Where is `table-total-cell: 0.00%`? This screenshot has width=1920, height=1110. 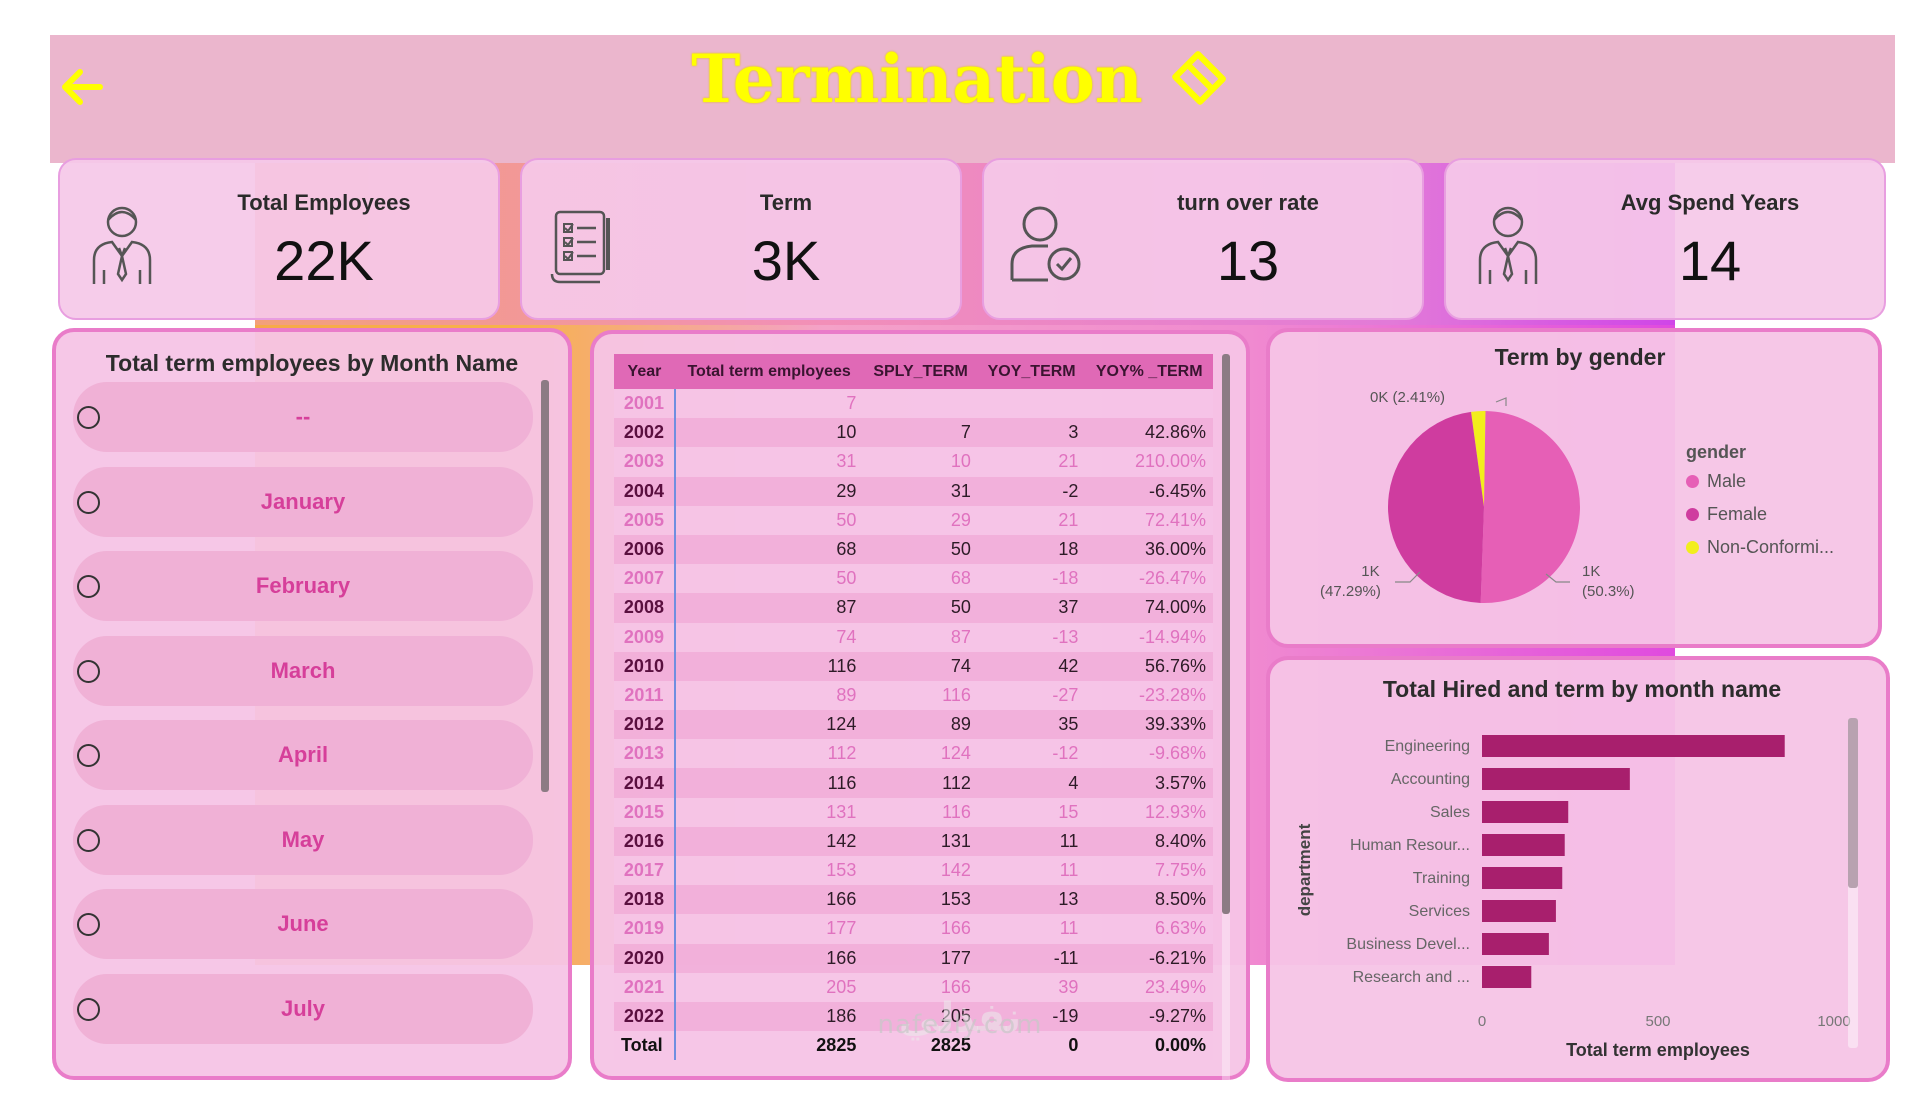 table-total-cell: 0.00% is located at coordinates (1149, 1046).